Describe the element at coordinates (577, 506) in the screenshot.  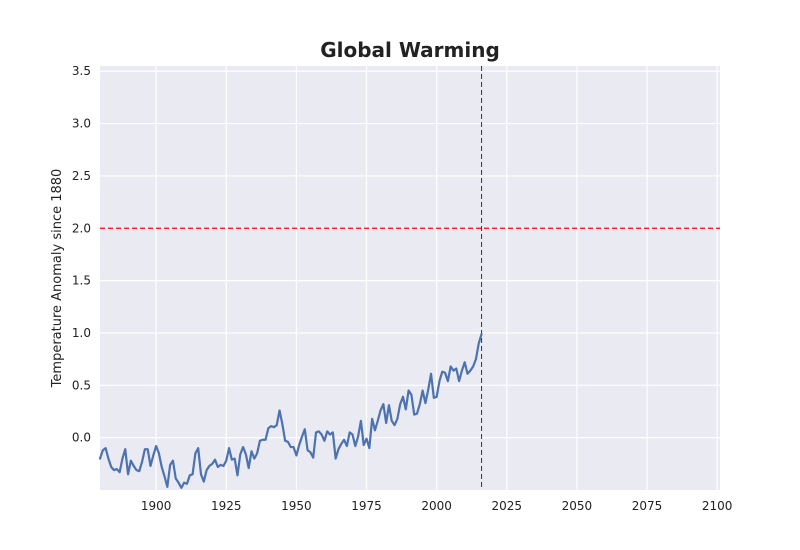
I see `x-tick-label: 2050` at that location.